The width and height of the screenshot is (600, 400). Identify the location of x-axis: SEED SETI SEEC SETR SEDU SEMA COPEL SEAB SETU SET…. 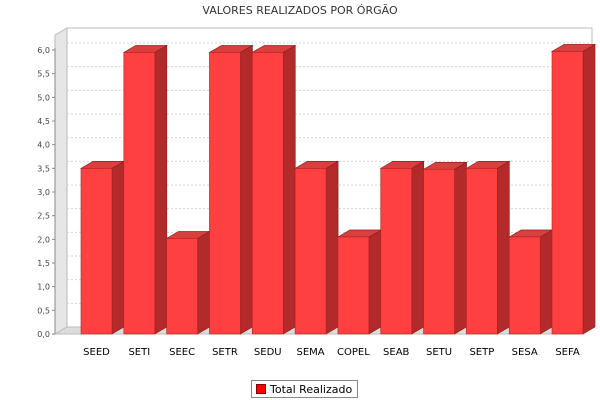
(331, 352).